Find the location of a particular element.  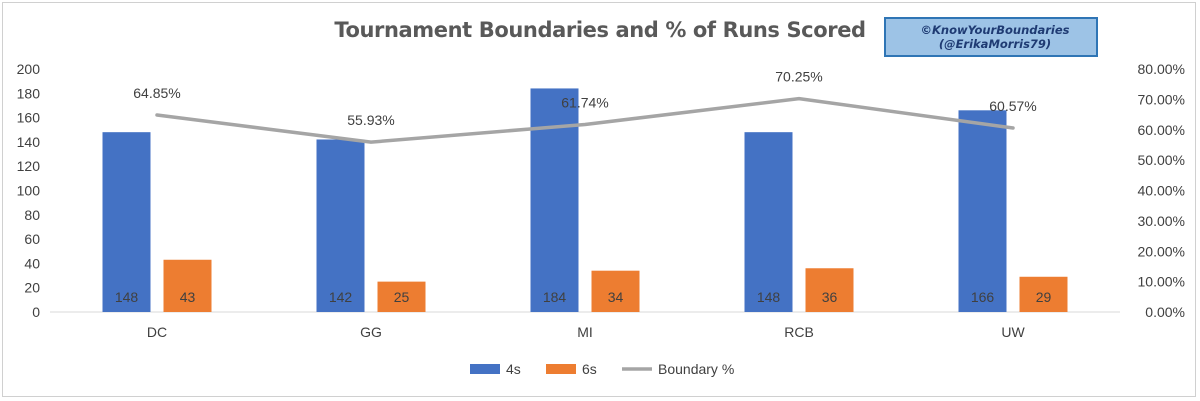

x-tick-label: MI is located at coordinates (585, 332).